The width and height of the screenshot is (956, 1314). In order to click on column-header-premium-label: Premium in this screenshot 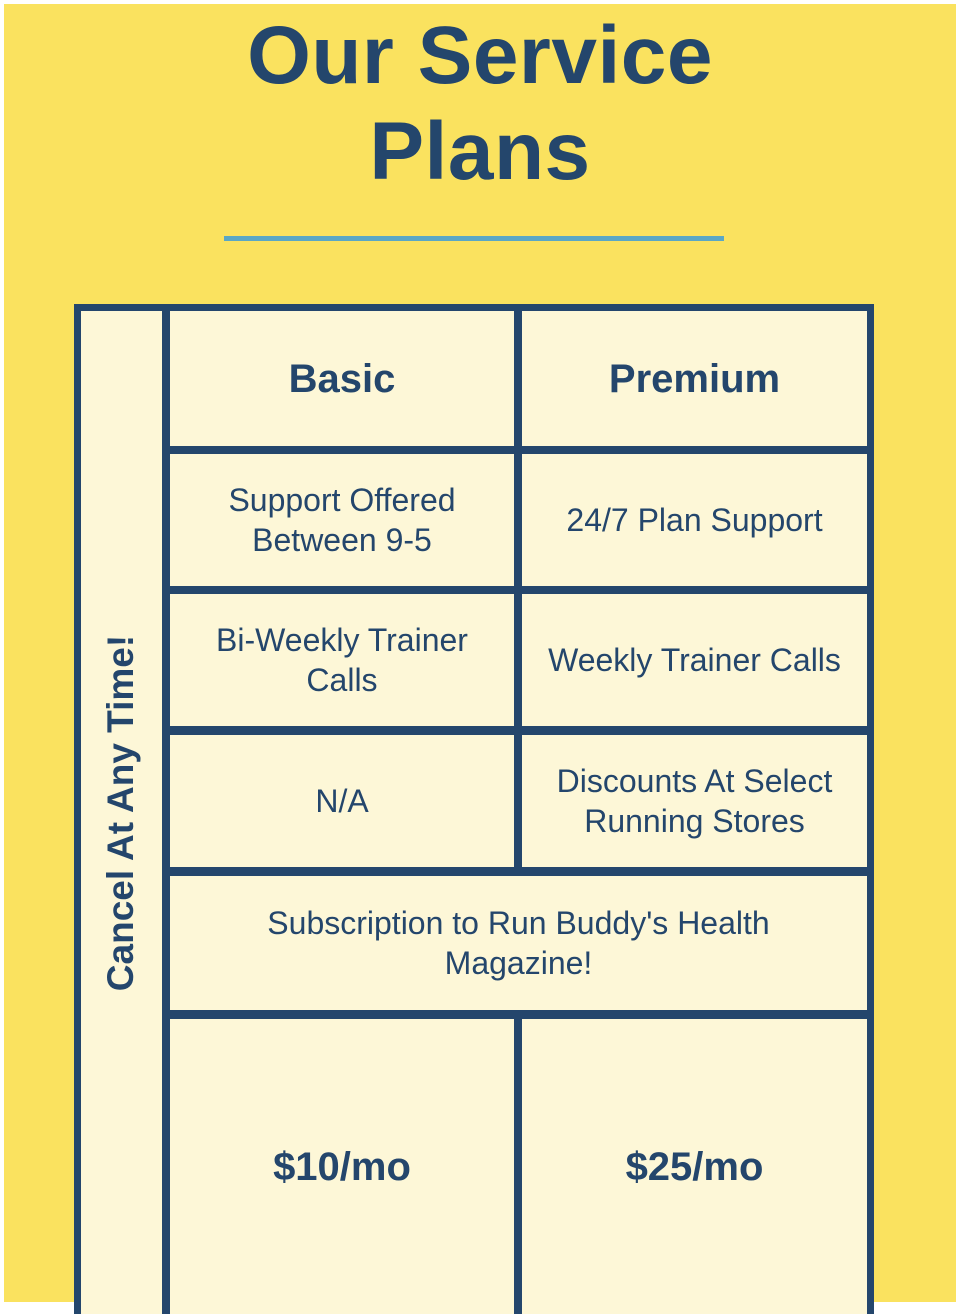, I will do `click(694, 378)`.